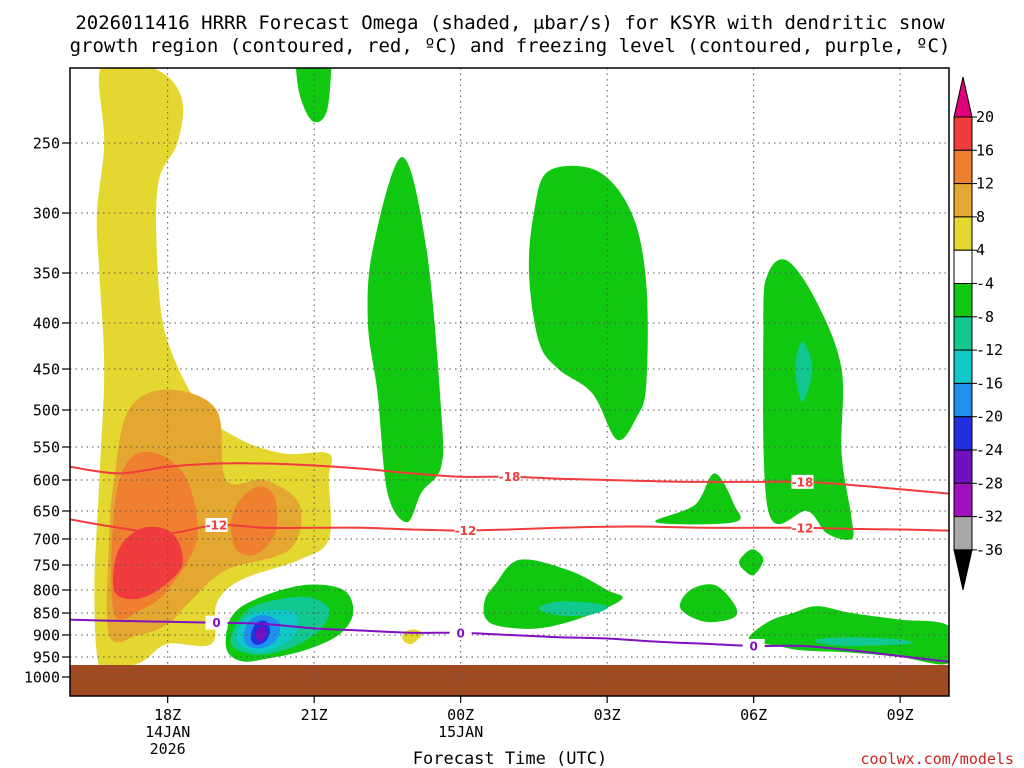  I want to click on colorbar-label--12: -12, so click(989, 350).